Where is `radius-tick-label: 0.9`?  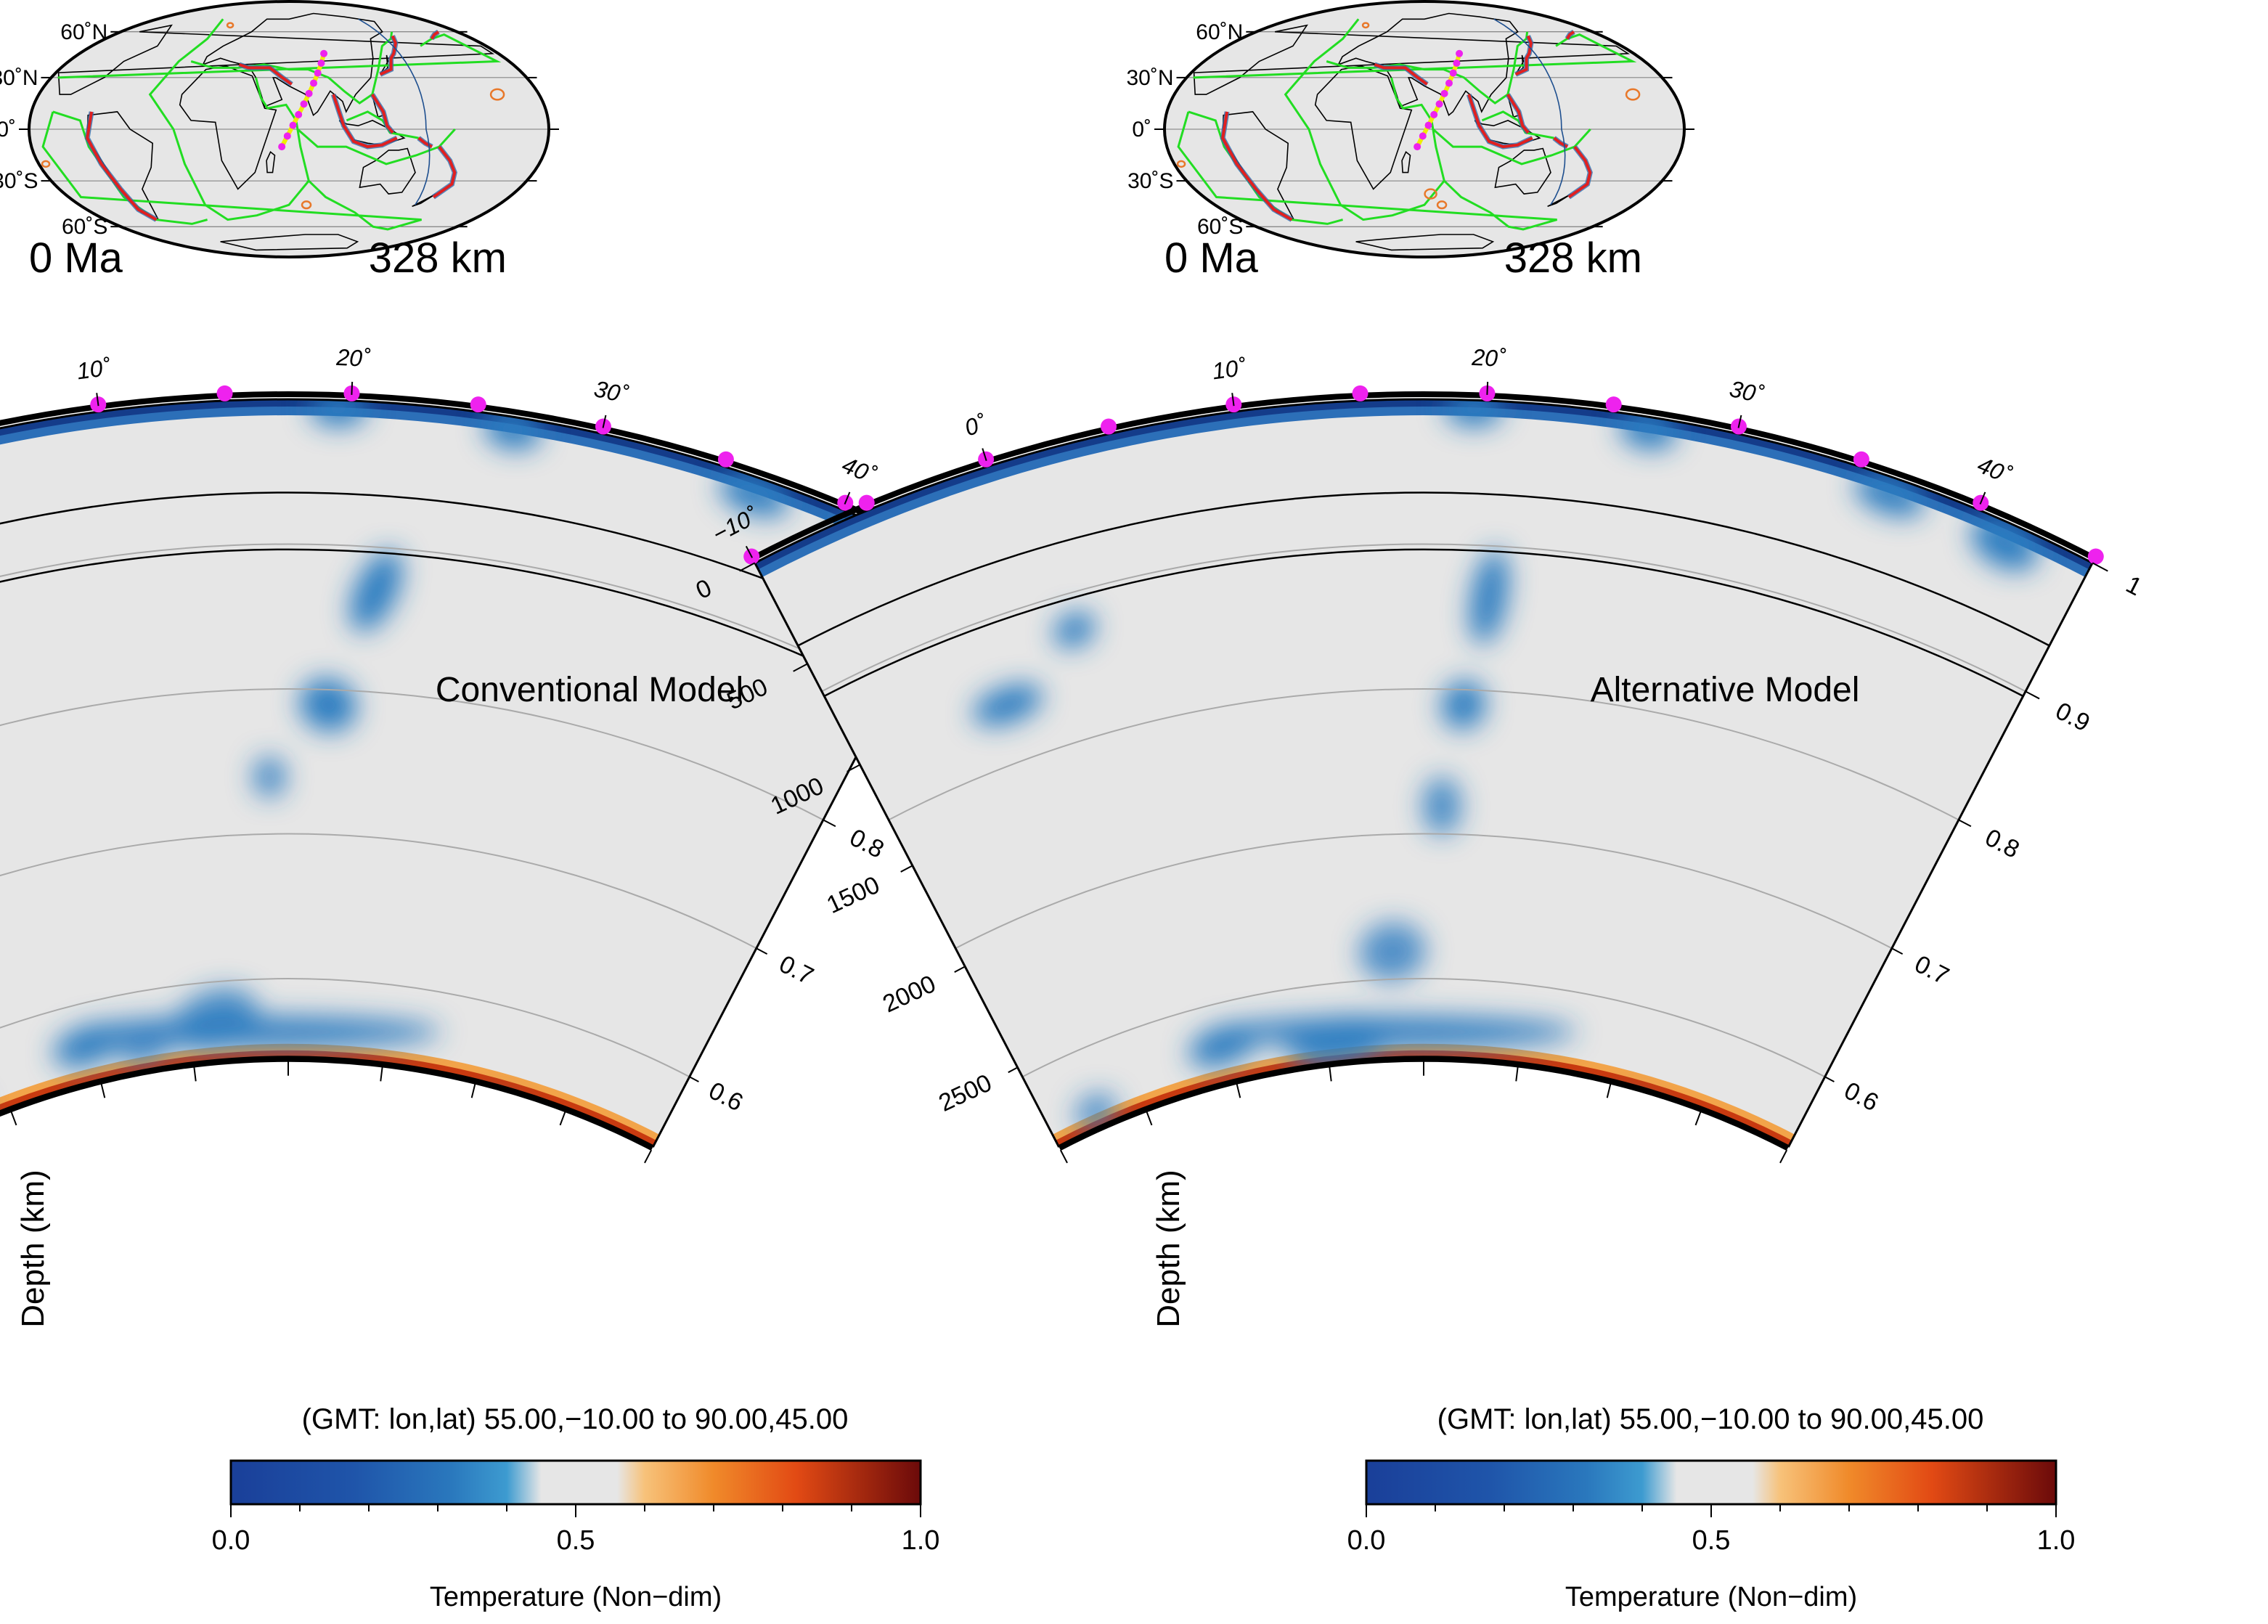 radius-tick-label: 0.9 is located at coordinates (2073, 717).